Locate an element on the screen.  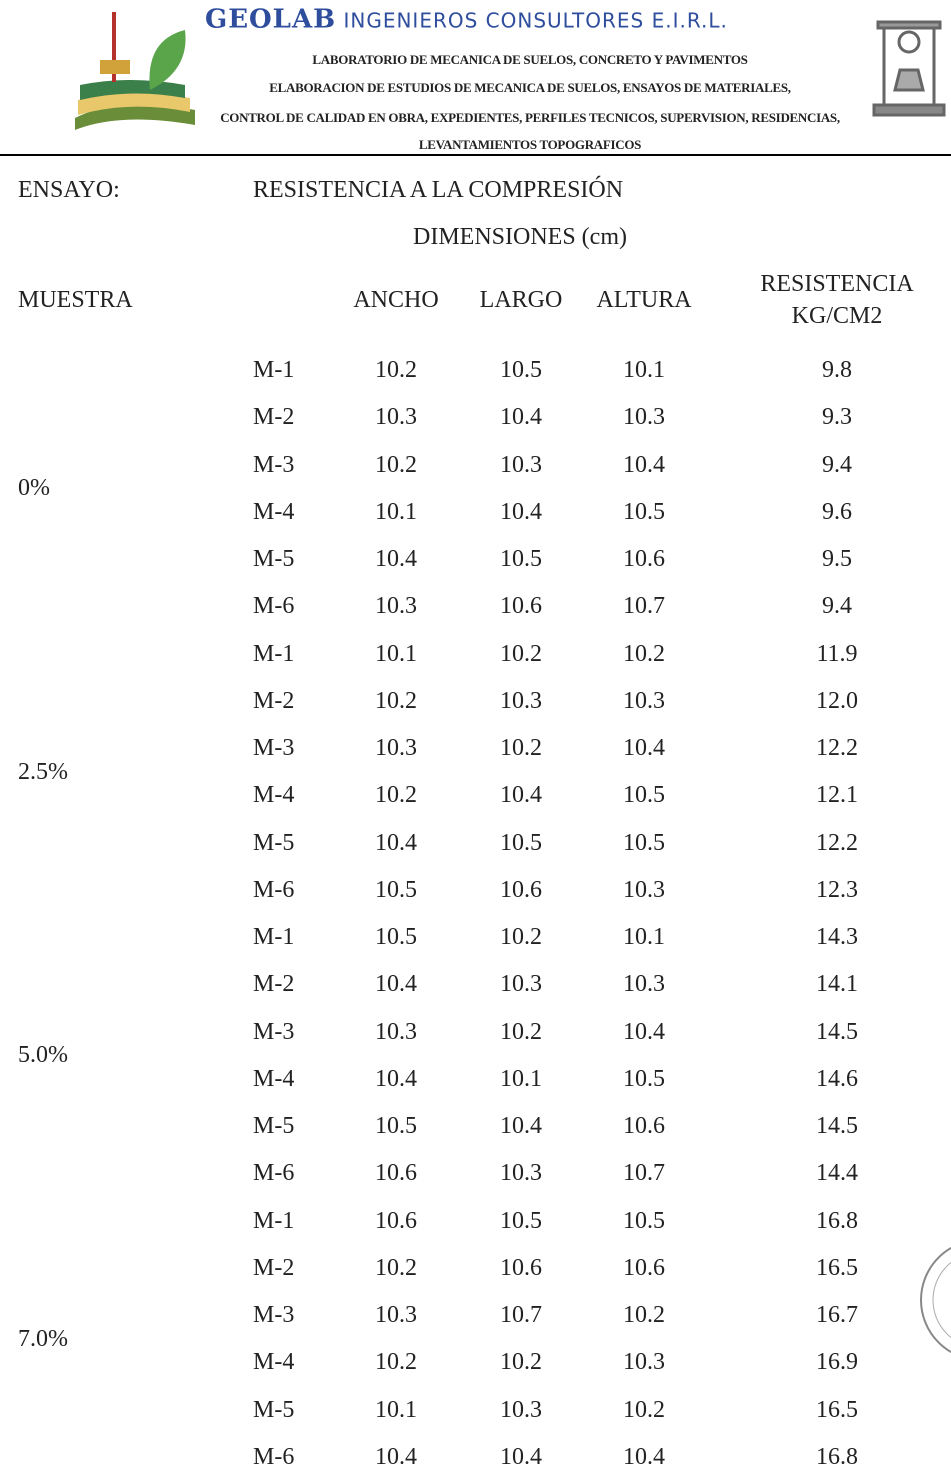
group-header: DIMENSIONES (cm) is located at coordinates (520, 237).